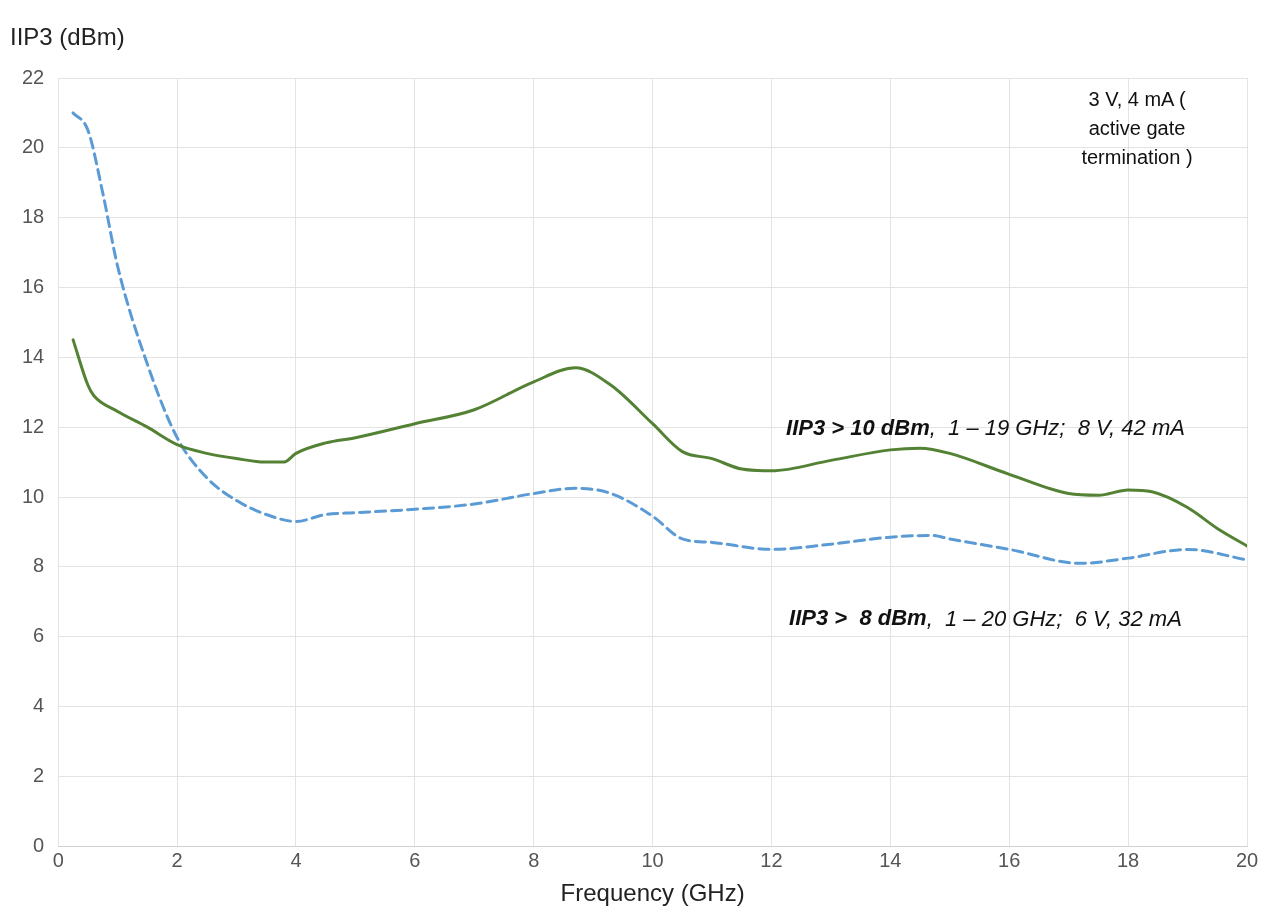 The width and height of the screenshot is (1275, 921). I want to click on y-axis-title: IIP3 (dBm), so click(67, 36).